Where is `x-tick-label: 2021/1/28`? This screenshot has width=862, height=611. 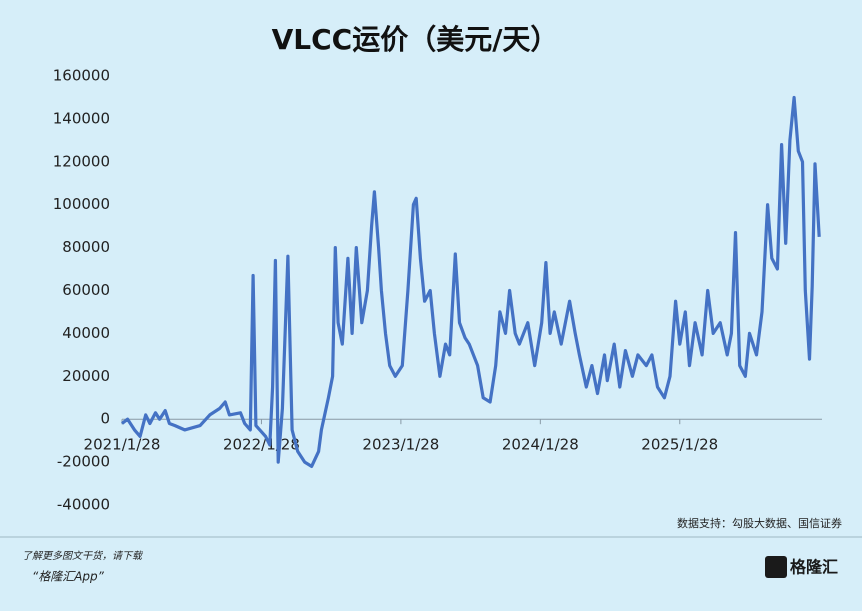
x-tick-label: 2021/1/28 is located at coordinates (122, 445).